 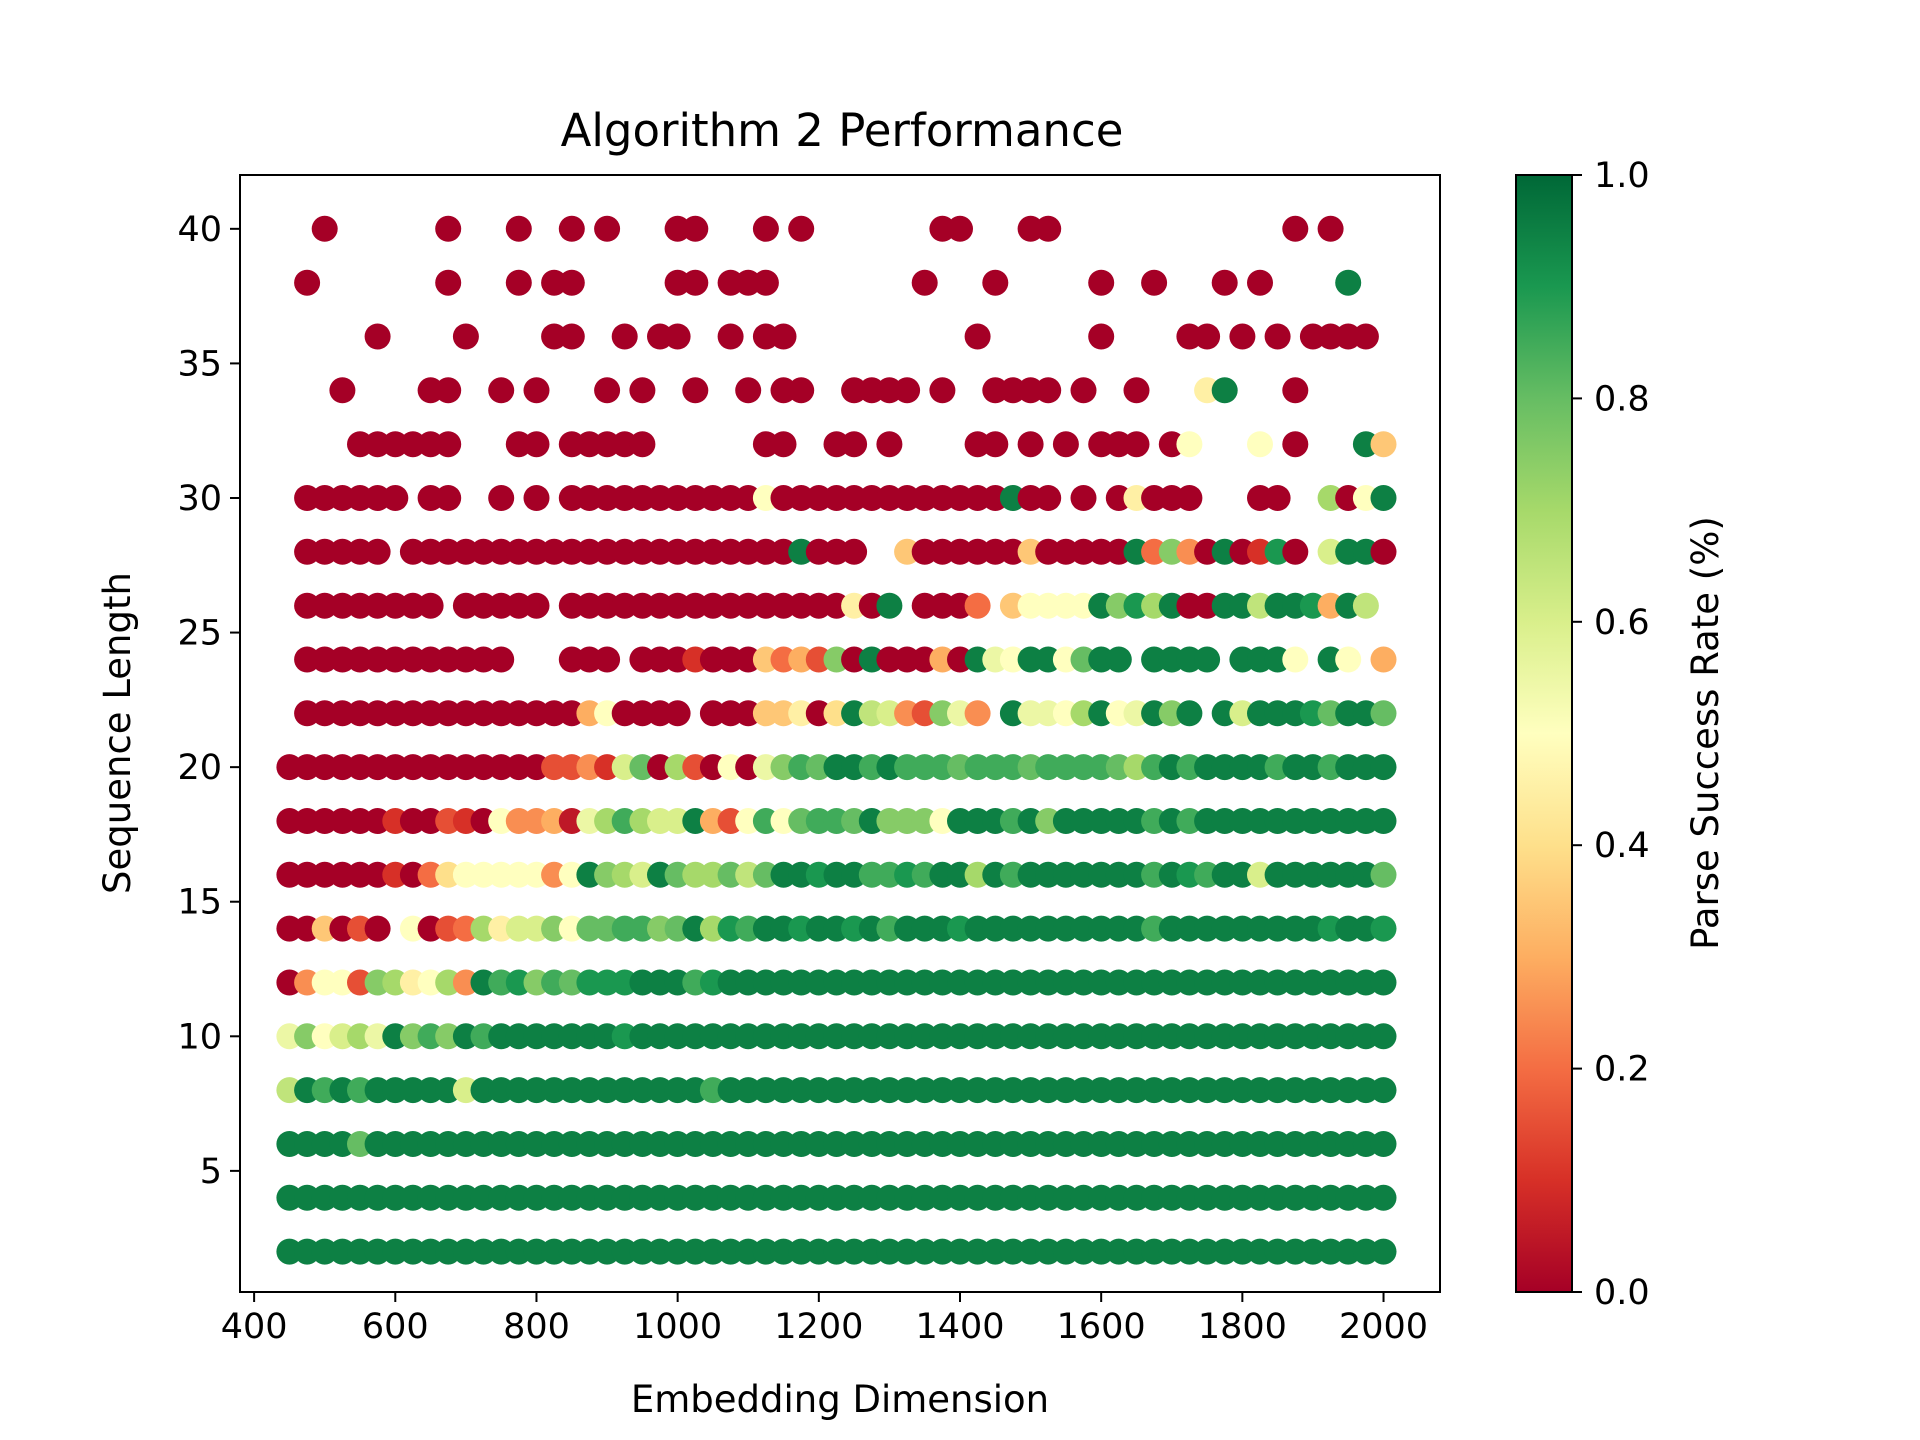 I want to click on colorbar-ticks: 0.0 0.2 0.4 0.6 0.8 1.0, so click(x=1611, y=734).